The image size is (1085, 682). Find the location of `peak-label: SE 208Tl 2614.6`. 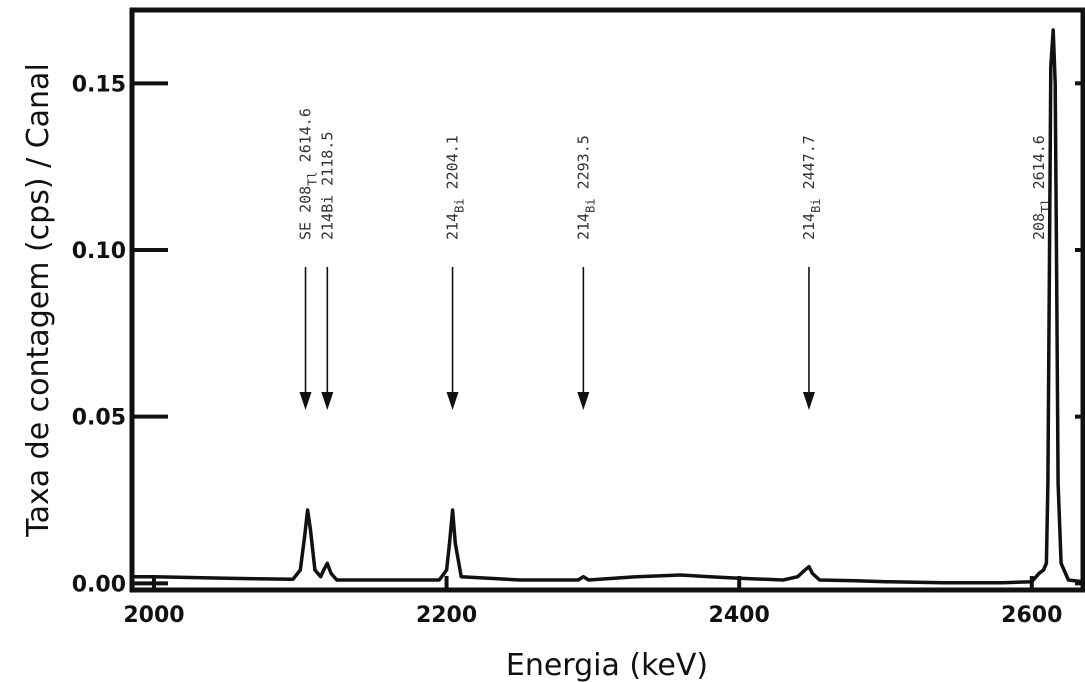

peak-label: SE 208Tl 2614.6 is located at coordinates (308, 174).